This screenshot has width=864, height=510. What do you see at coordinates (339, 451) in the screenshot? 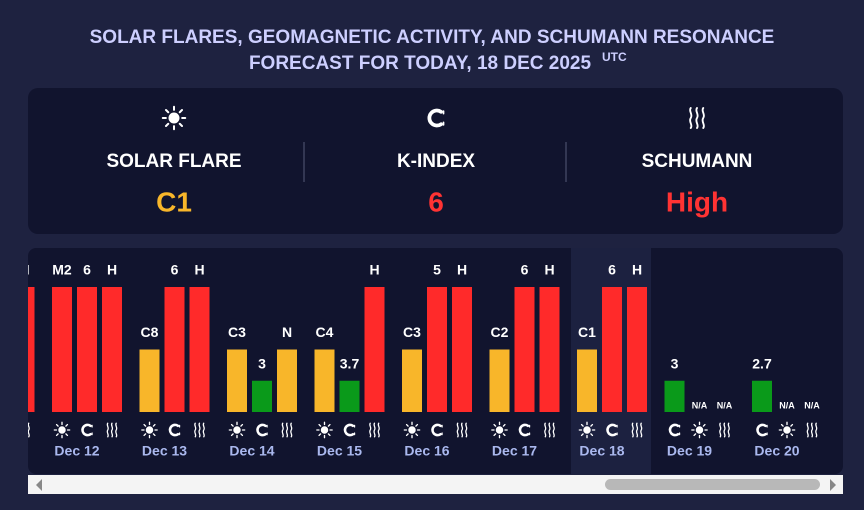
I see `date-label: Dec 15` at bounding box center [339, 451].